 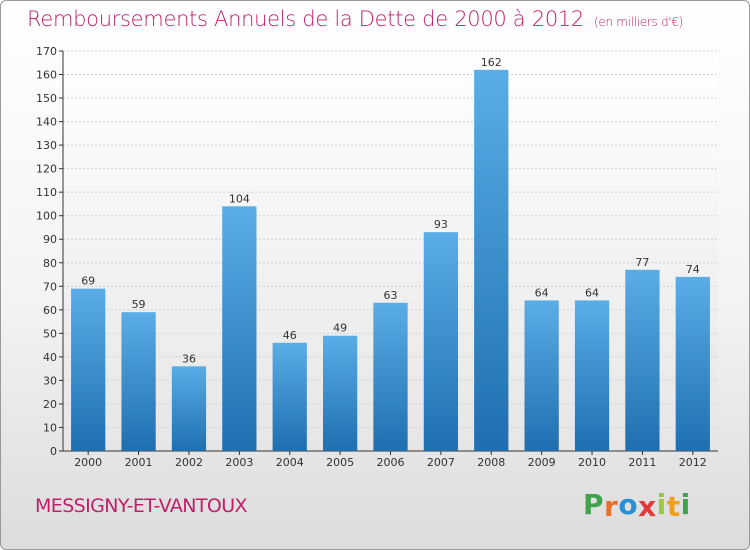 What do you see at coordinates (290, 462) in the screenshot?
I see `x-tick-label: 2004` at bounding box center [290, 462].